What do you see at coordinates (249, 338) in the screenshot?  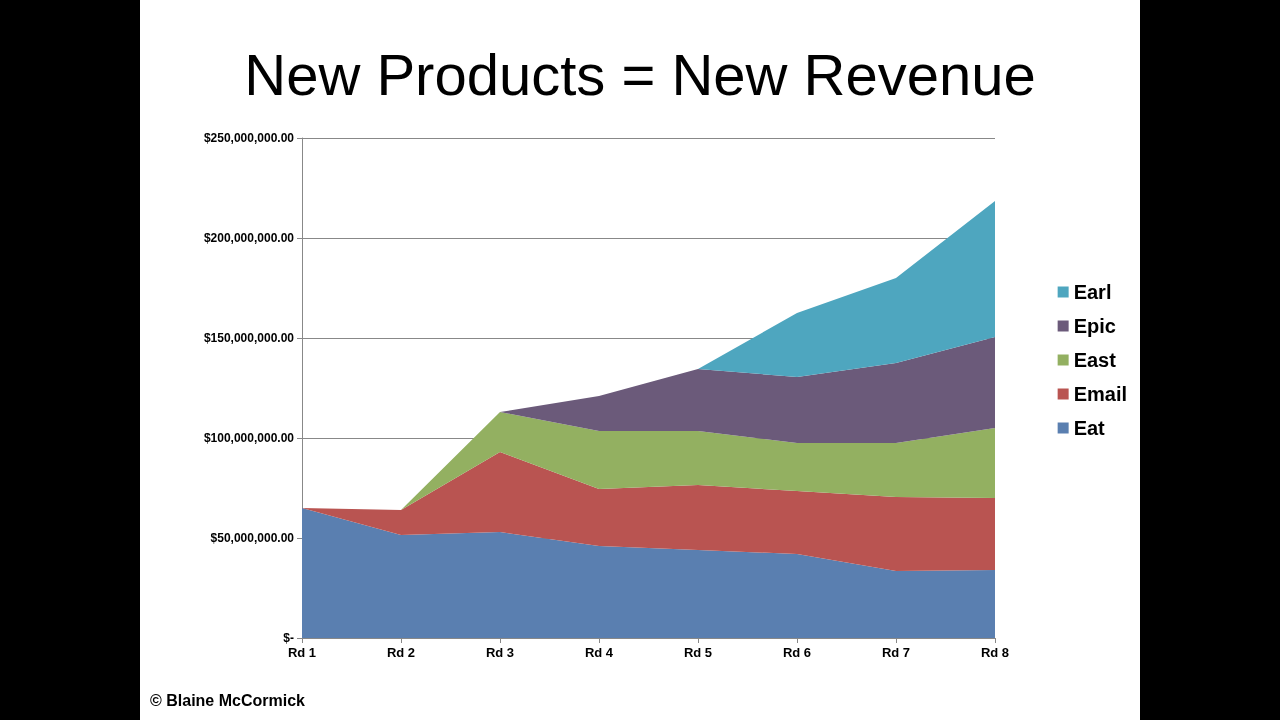 I see `y-tick-label: $150,000,000.00` at bounding box center [249, 338].